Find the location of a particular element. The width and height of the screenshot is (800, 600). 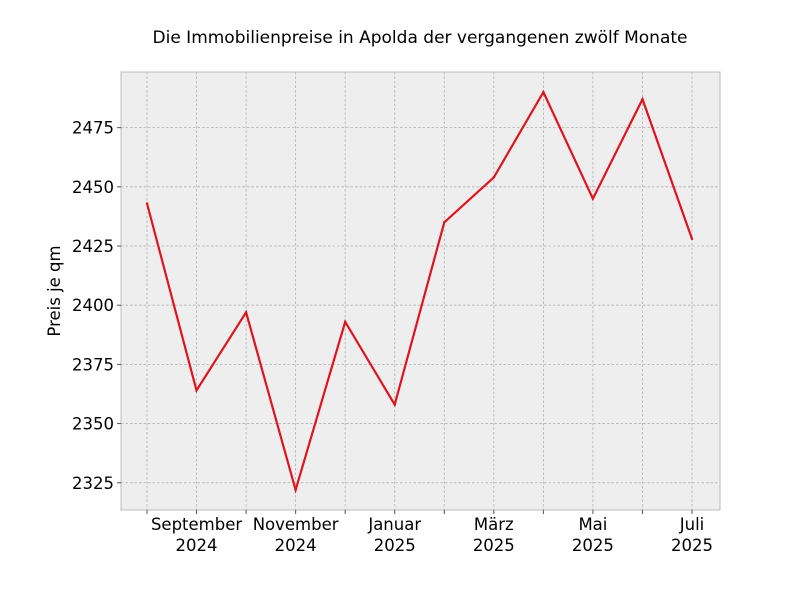

y-tick-label: 2450 is located at coordinates (93, 187).